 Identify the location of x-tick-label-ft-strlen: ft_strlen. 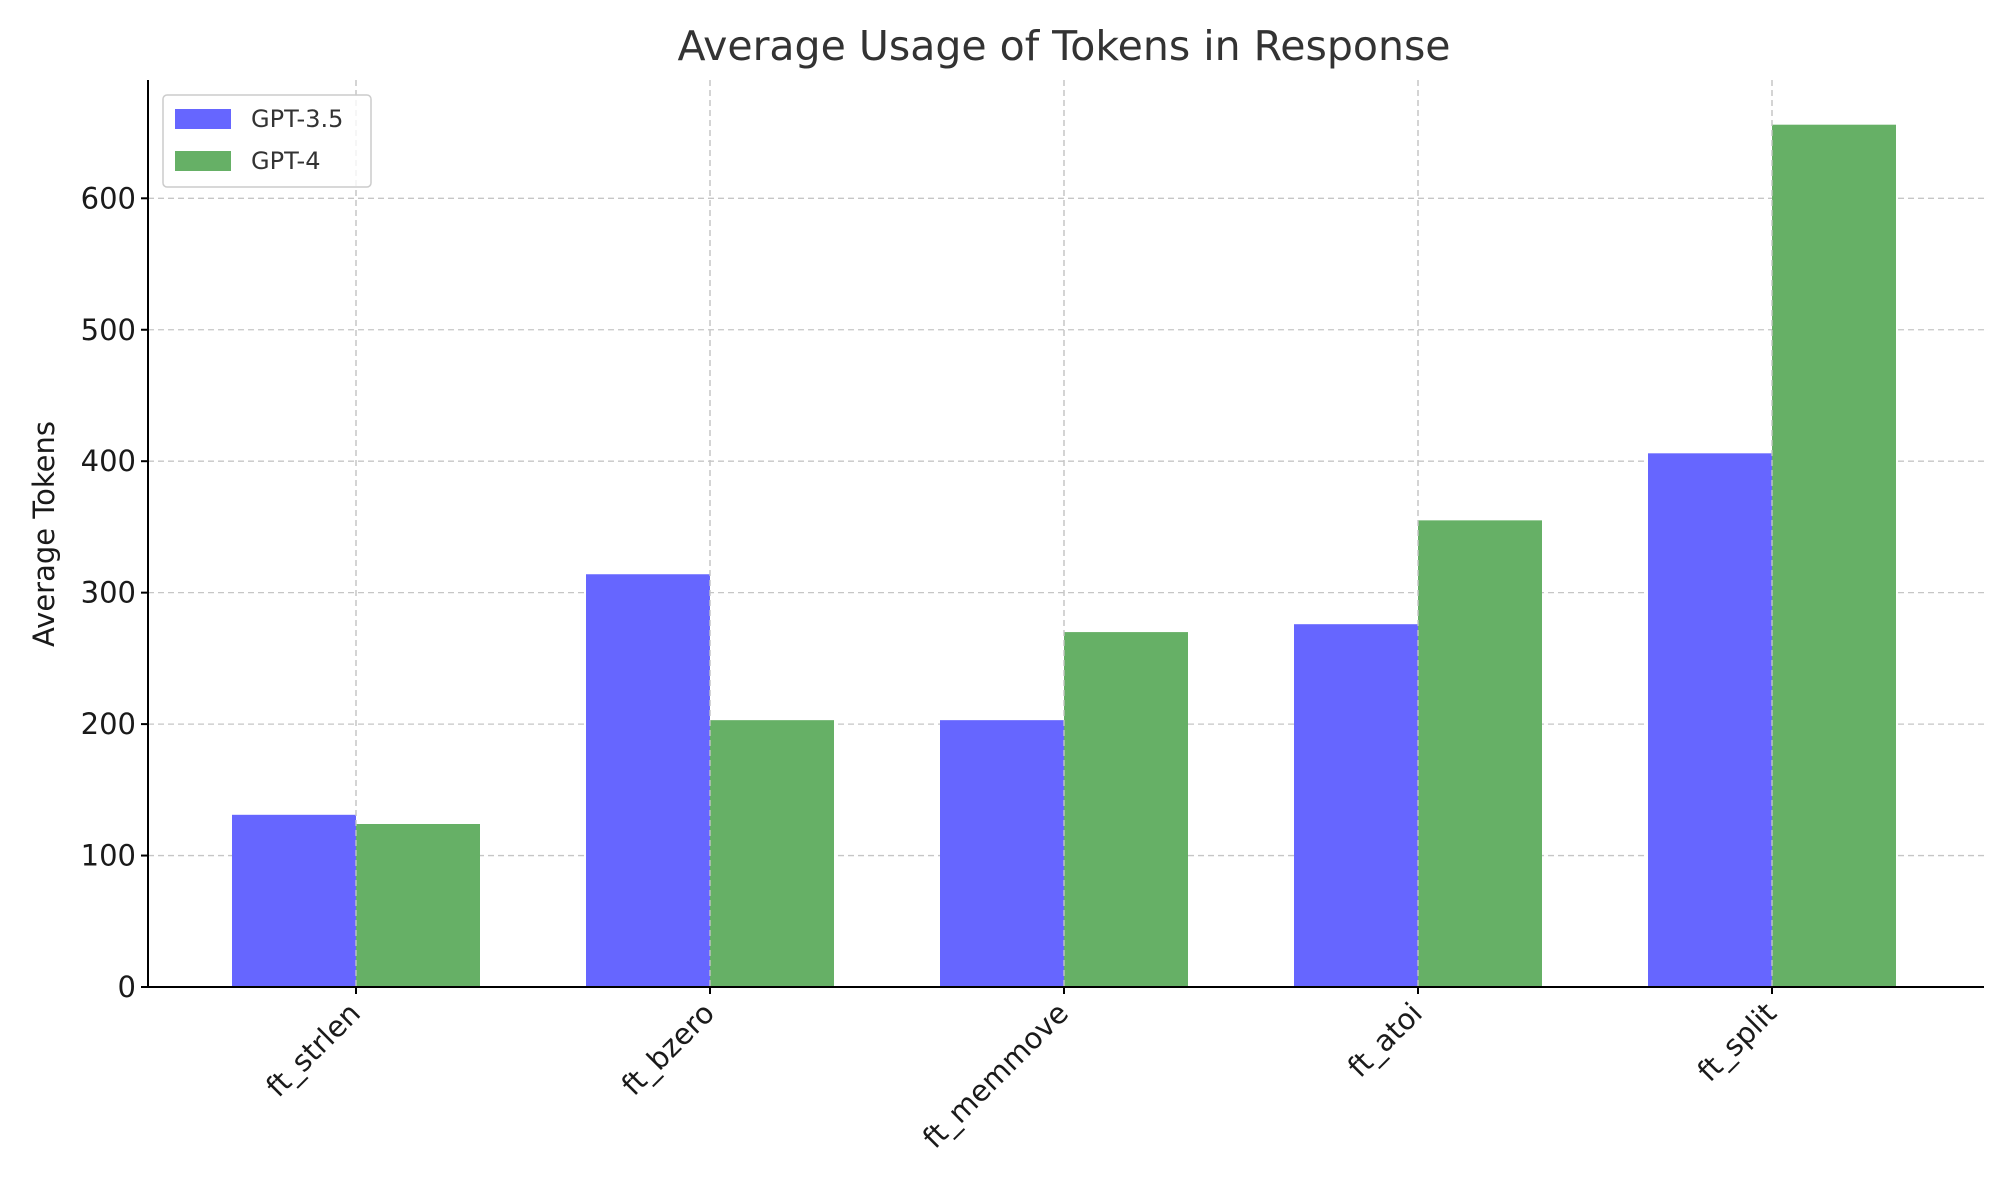
(313, 1050).